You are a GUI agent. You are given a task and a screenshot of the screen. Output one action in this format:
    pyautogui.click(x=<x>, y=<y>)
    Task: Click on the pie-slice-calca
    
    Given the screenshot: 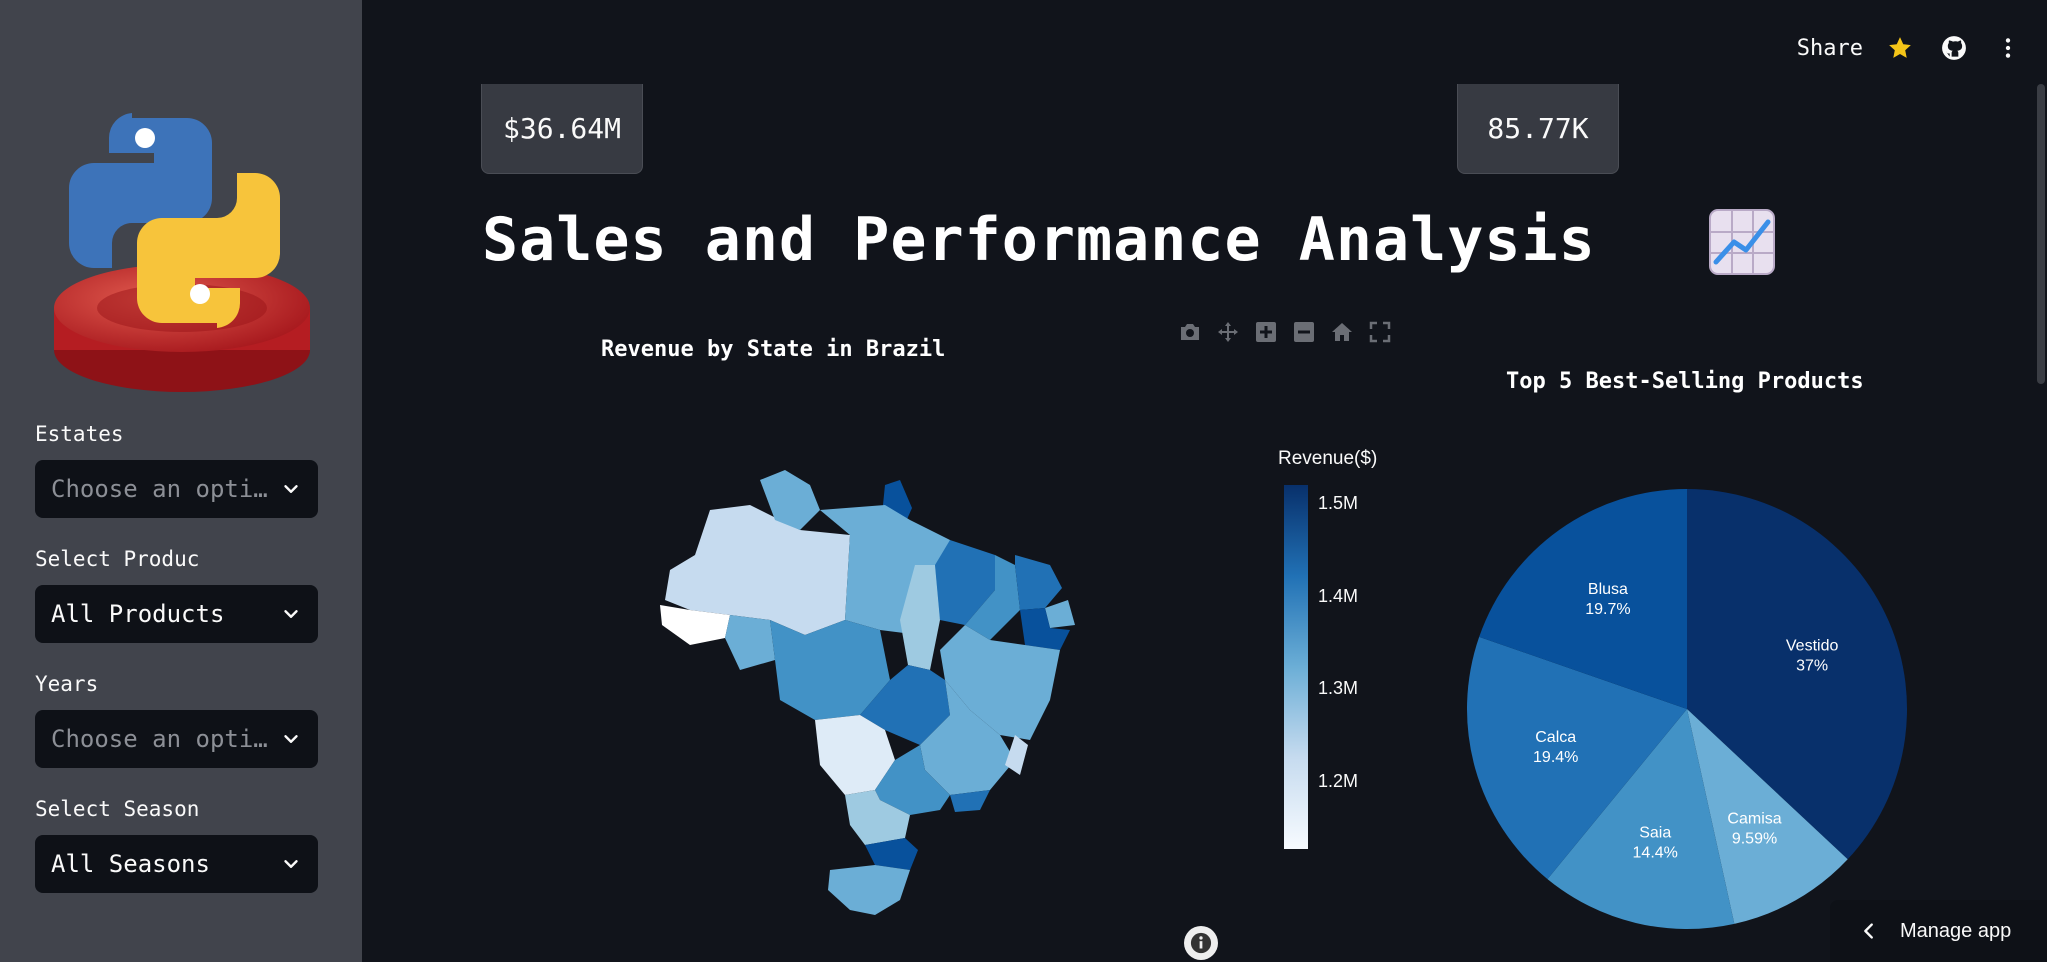 What is the action you would take?
    pyautogui.click(x=1577, y=758)
    